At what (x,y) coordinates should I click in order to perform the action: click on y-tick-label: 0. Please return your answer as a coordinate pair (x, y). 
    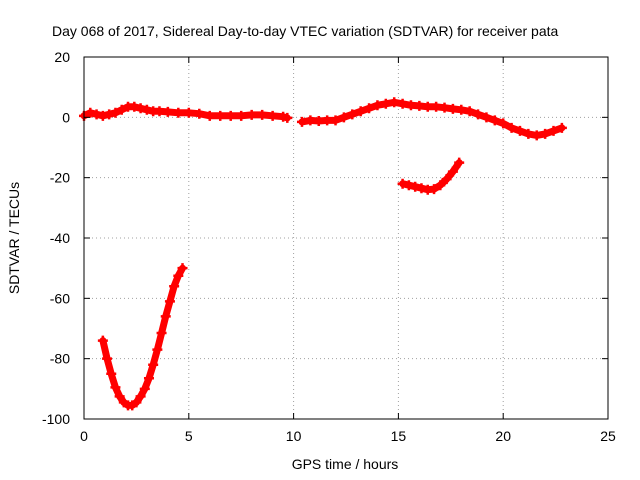
    Looking at the image, I should click on (66, 117).